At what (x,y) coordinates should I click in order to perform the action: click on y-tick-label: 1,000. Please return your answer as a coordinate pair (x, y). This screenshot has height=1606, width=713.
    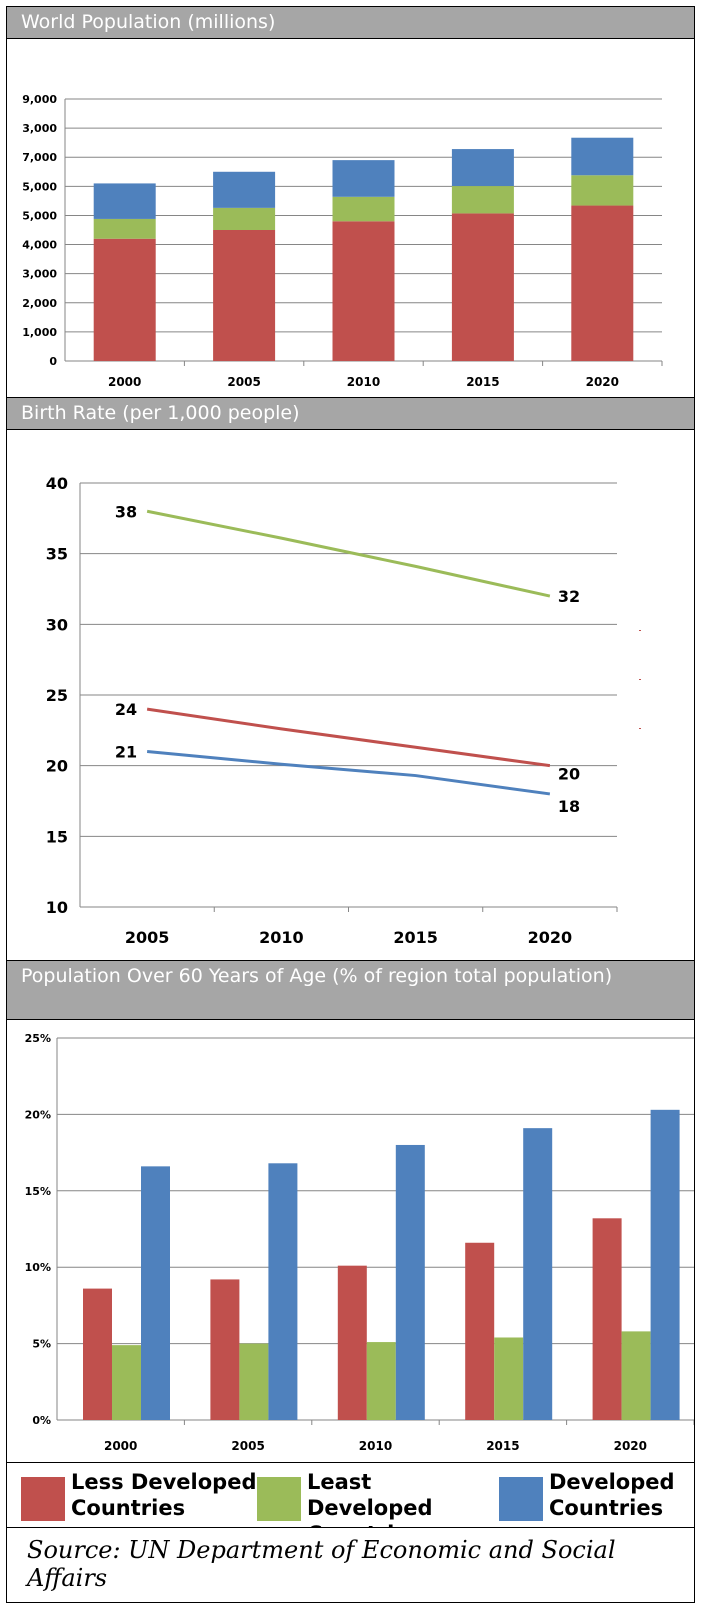
    Looking at the image, I should click on (39, 332).